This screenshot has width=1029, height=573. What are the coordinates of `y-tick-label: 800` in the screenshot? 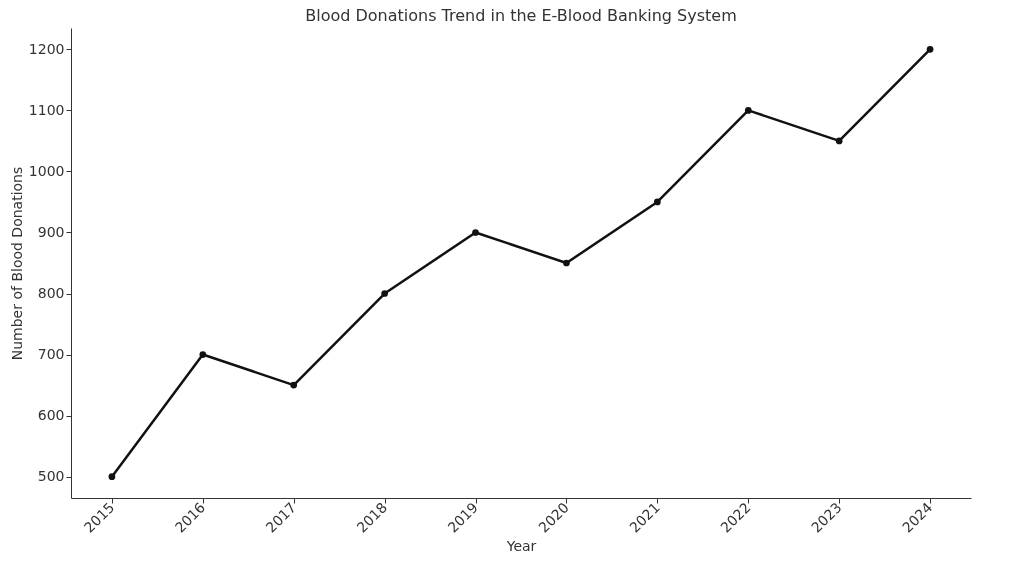 It's located at (51, 293).